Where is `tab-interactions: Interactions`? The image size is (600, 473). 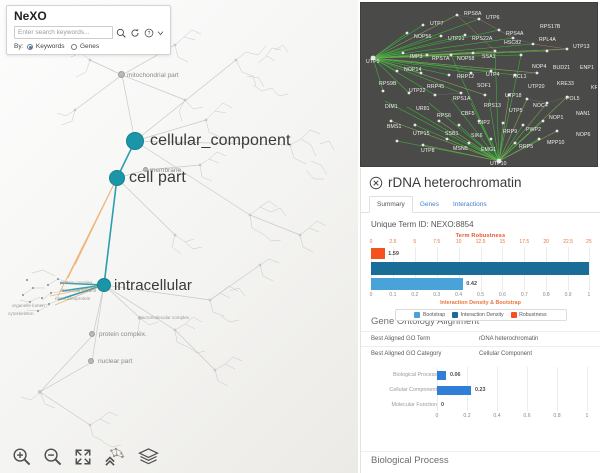
tab-interactions: Interactions is located at coordinates (469, 204).